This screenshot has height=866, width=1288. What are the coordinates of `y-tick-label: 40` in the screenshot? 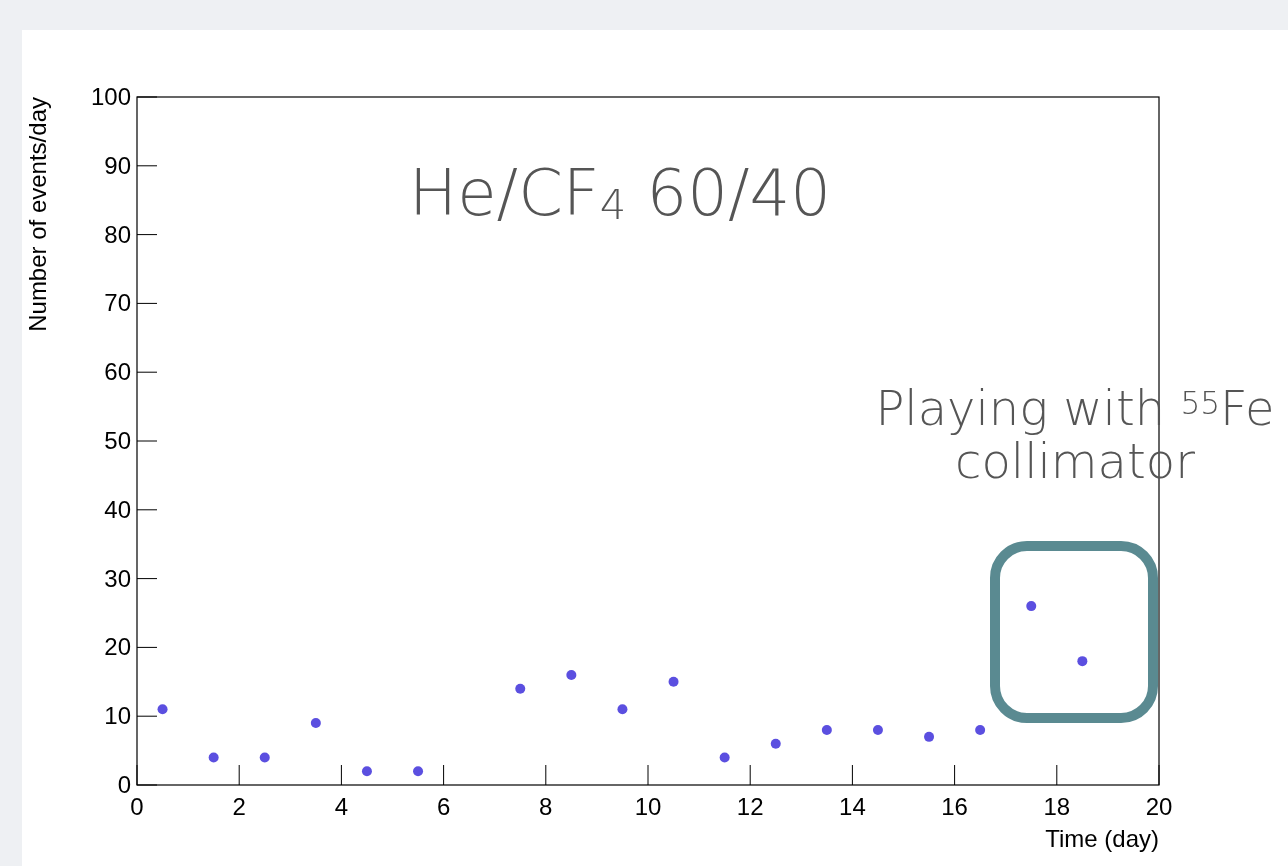 It's located at (117, 509).